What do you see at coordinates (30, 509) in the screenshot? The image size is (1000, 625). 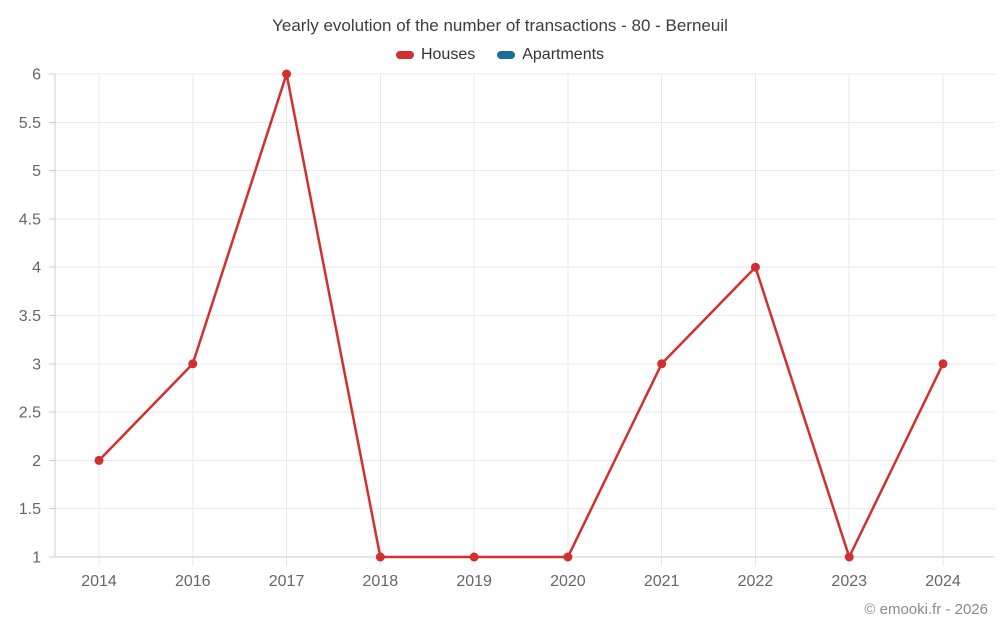 I see `y-axis-label: 1.5` at bounding box center [30, 509].